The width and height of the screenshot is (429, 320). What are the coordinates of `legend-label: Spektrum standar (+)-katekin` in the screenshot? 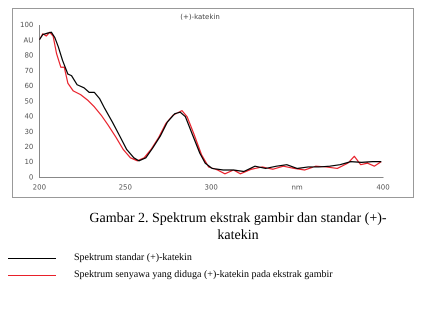 It's located at (133, 257).